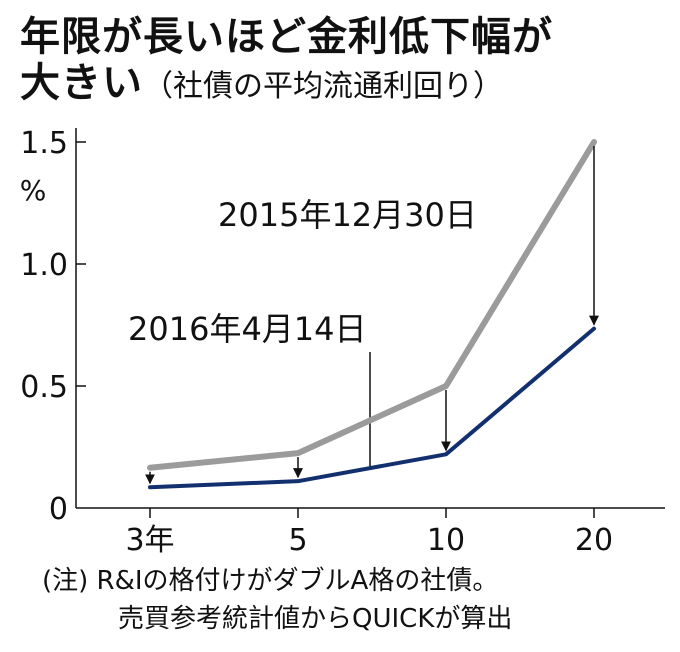 The height and width of the screenshot is (652, 680). I want to click on footnote-line-1: (注) R&Iの格付けがダブルA格の社債。, so click(270, 581).